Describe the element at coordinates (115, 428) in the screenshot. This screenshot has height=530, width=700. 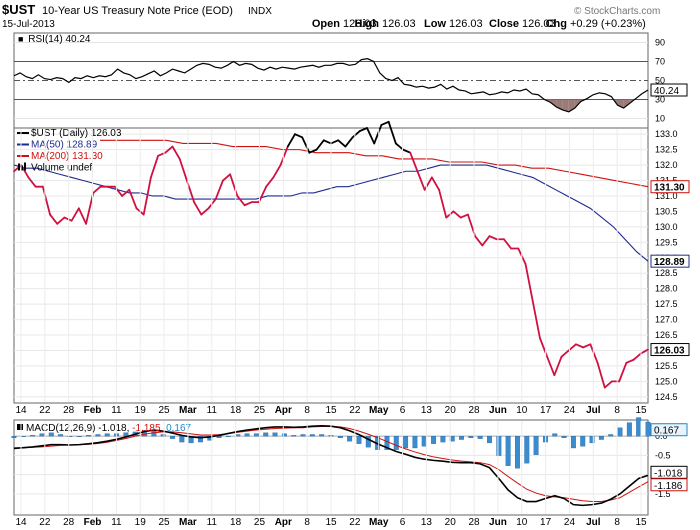
I see `macd-legend-value: -1.018,` at that location.